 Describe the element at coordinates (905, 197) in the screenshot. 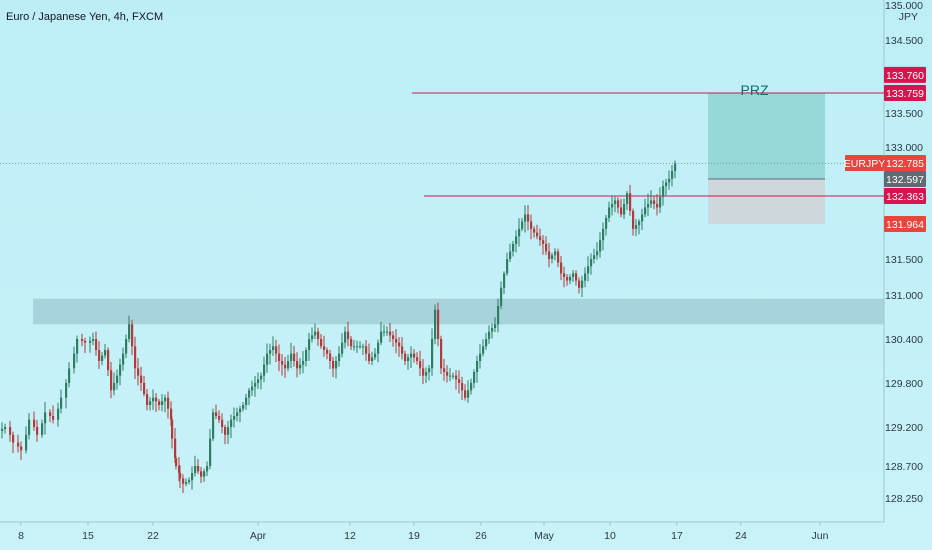

I see `price-tag-label: 132.363` at that location.